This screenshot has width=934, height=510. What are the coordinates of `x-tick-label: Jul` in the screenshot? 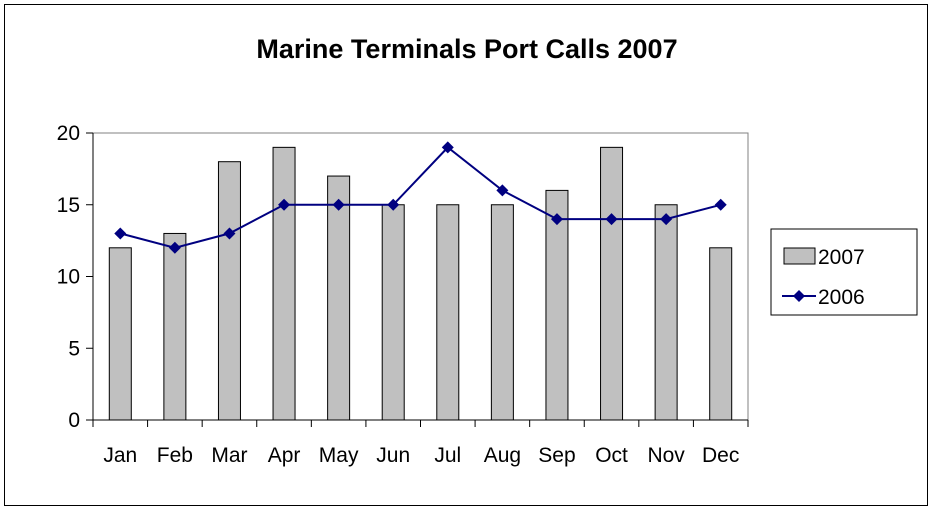 It's located at (447, 455).